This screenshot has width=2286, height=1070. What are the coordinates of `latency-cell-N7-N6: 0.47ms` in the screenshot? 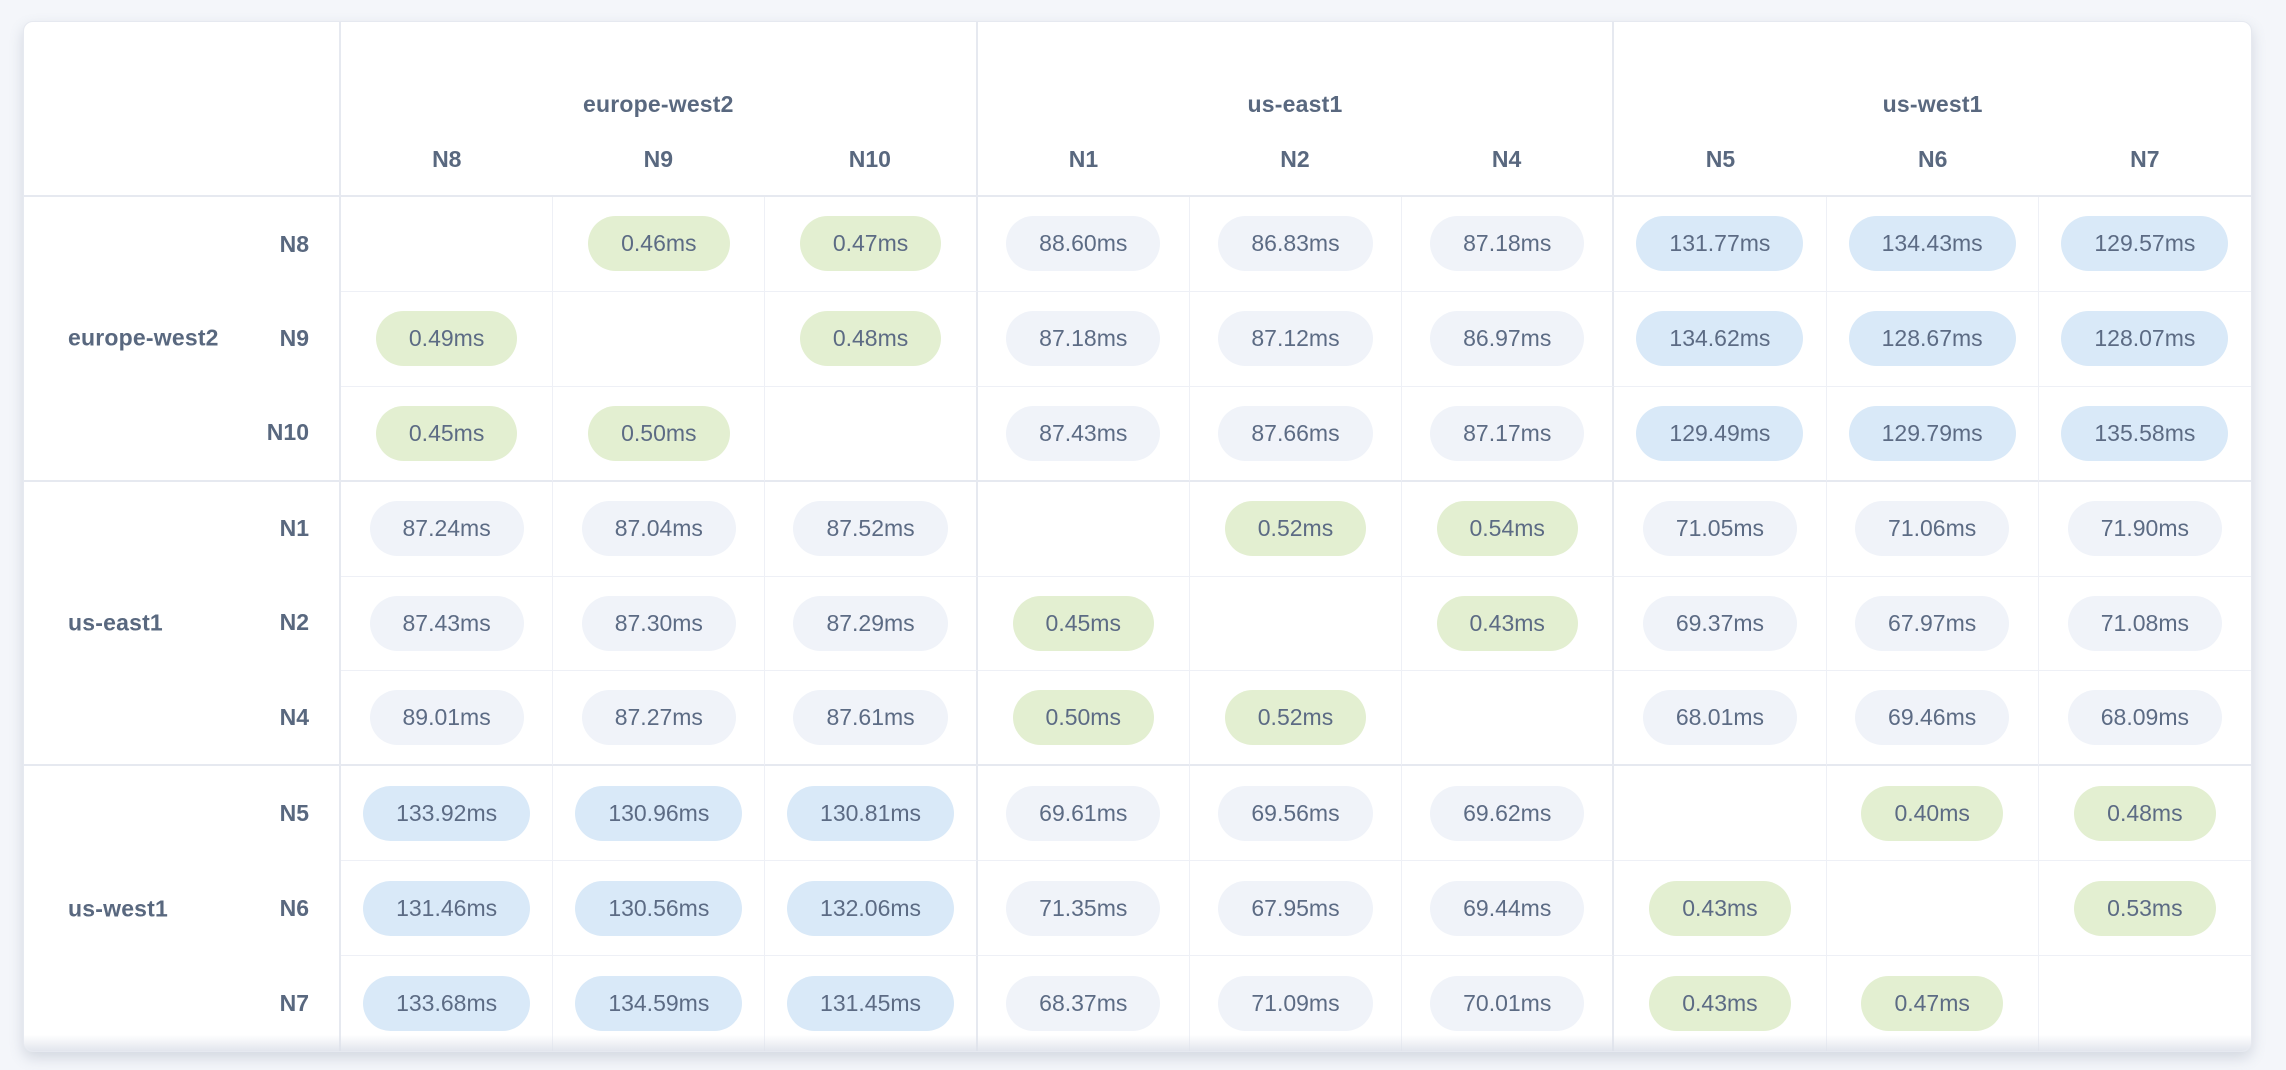 It's located at (1933, 1003).